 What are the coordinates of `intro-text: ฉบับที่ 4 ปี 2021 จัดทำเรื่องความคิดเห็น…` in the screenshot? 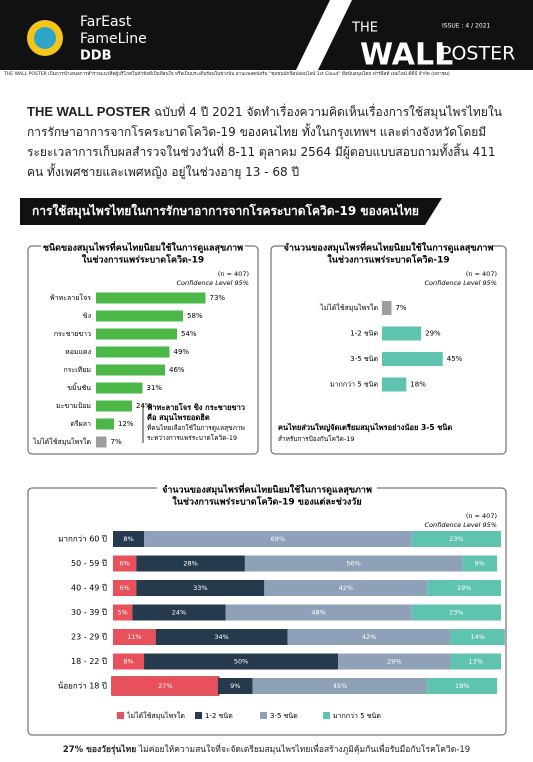 It's located at (264, 142).